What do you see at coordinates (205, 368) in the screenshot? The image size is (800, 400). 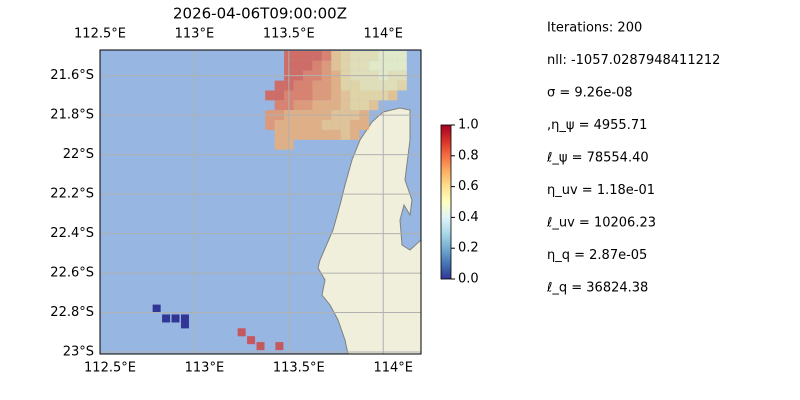 I see `lon-label-bottom: 113°E` at bounding box center [205, 368].